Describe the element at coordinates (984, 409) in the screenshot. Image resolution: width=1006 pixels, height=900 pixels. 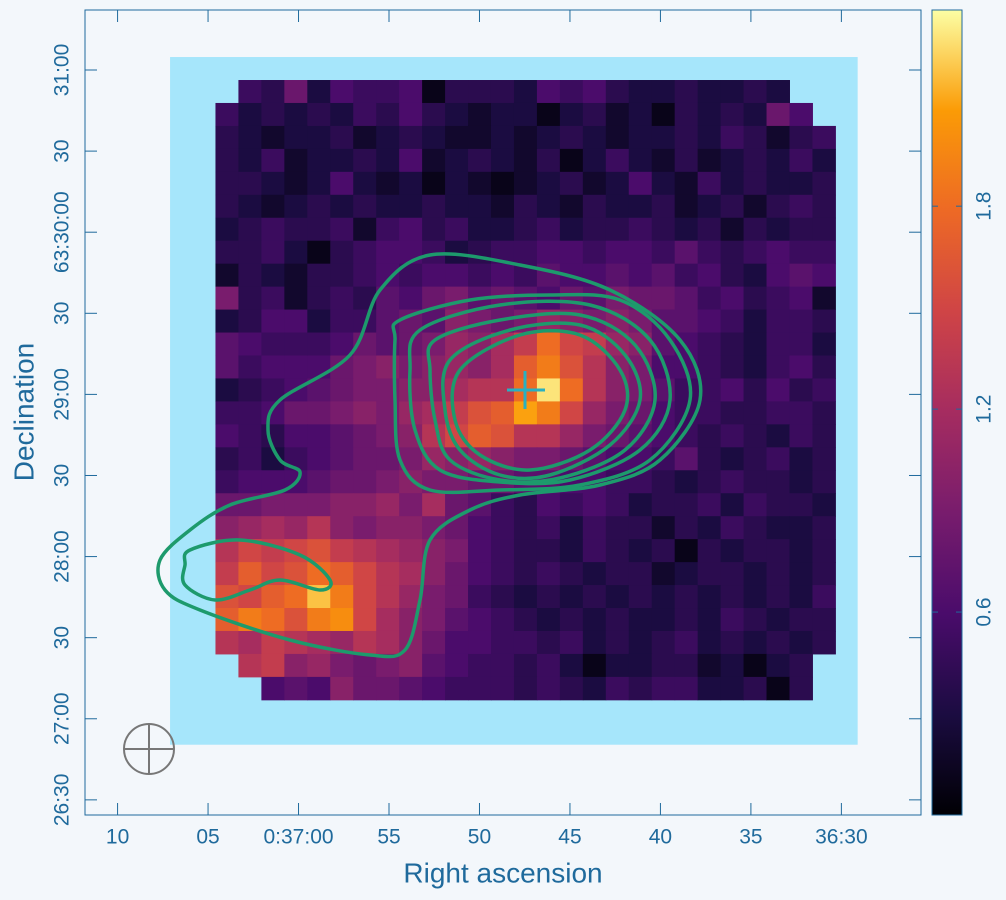
I see `colorbar-tick-label: 1.2` at that location.